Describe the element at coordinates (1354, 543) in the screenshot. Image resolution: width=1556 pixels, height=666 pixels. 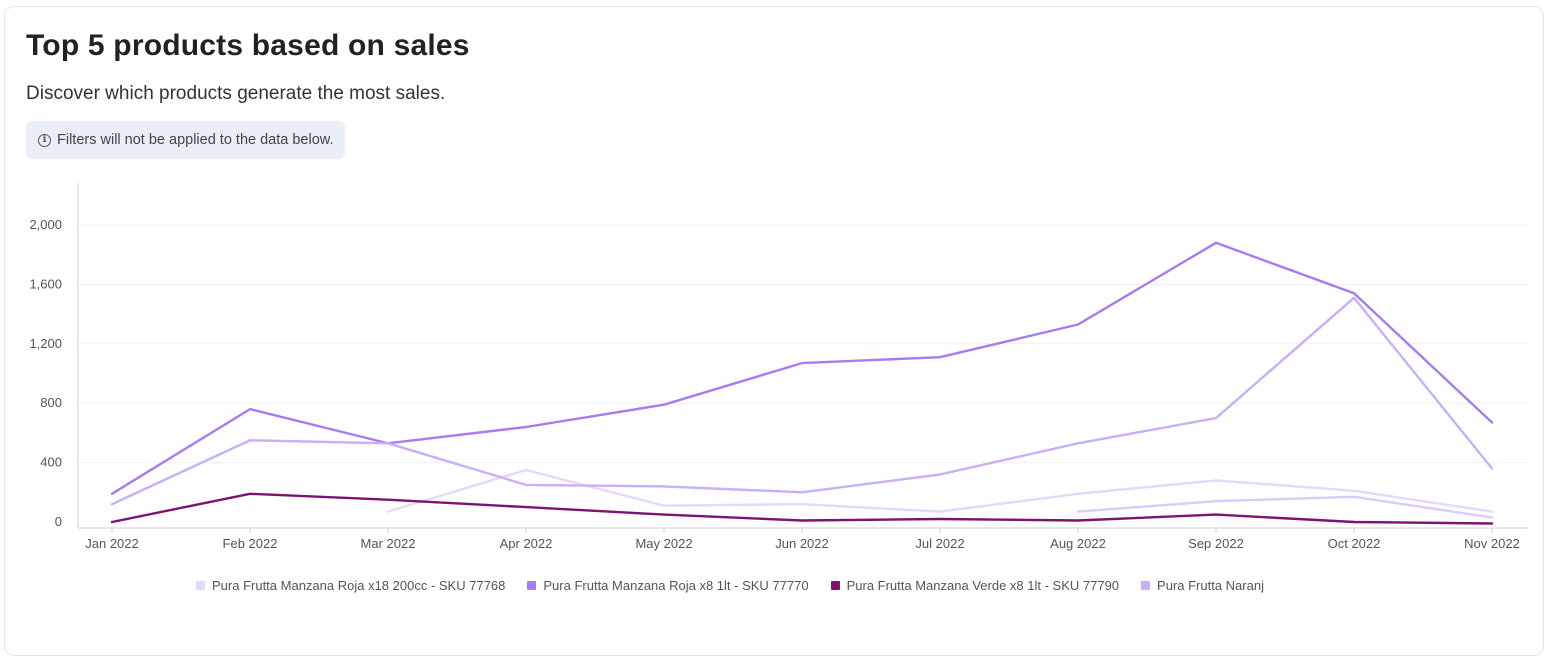
I see `x-tick-label: Oct 2022` at that location.